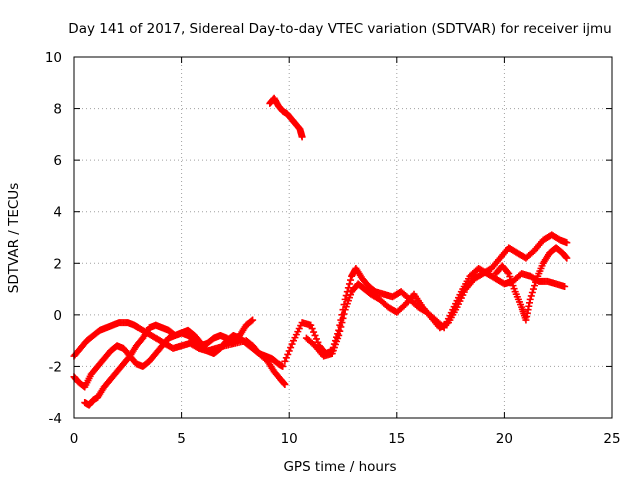 This screenshot has width=640, height=484. I want to click on y-tick-label: 8, so click(57, 110).